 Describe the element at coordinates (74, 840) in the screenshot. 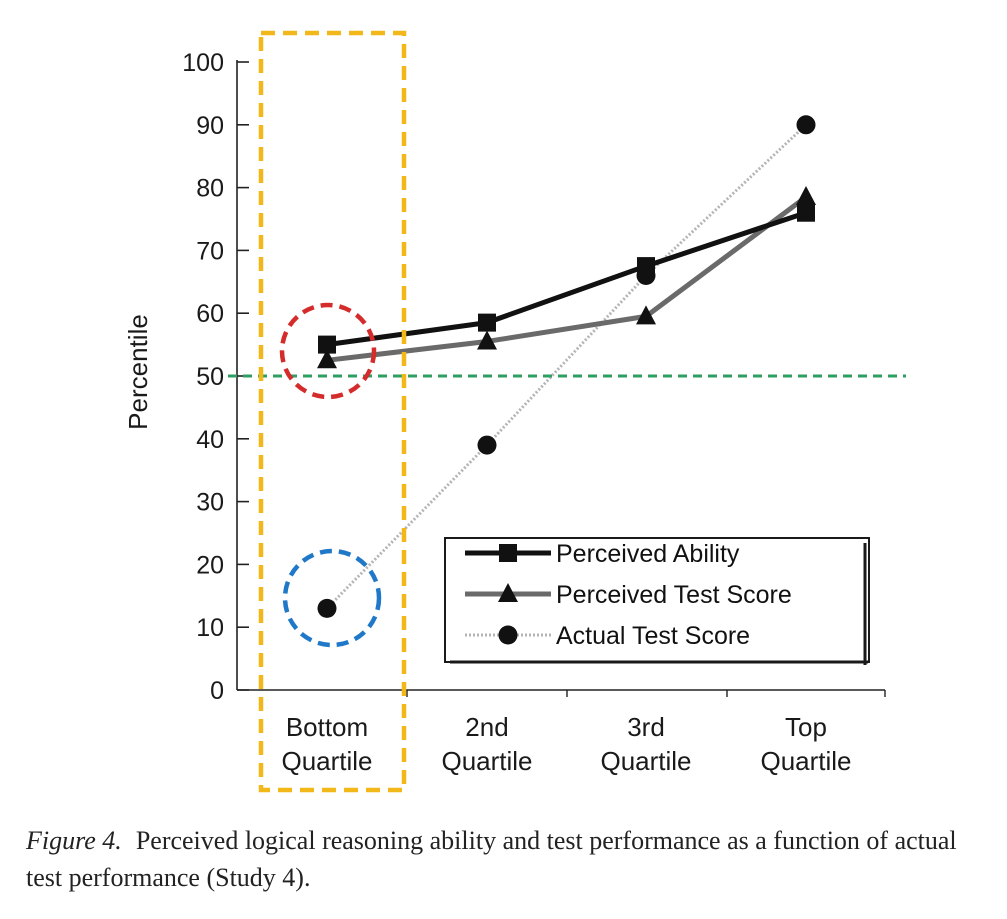

I see `caption-label: Figure 4.` at that location.